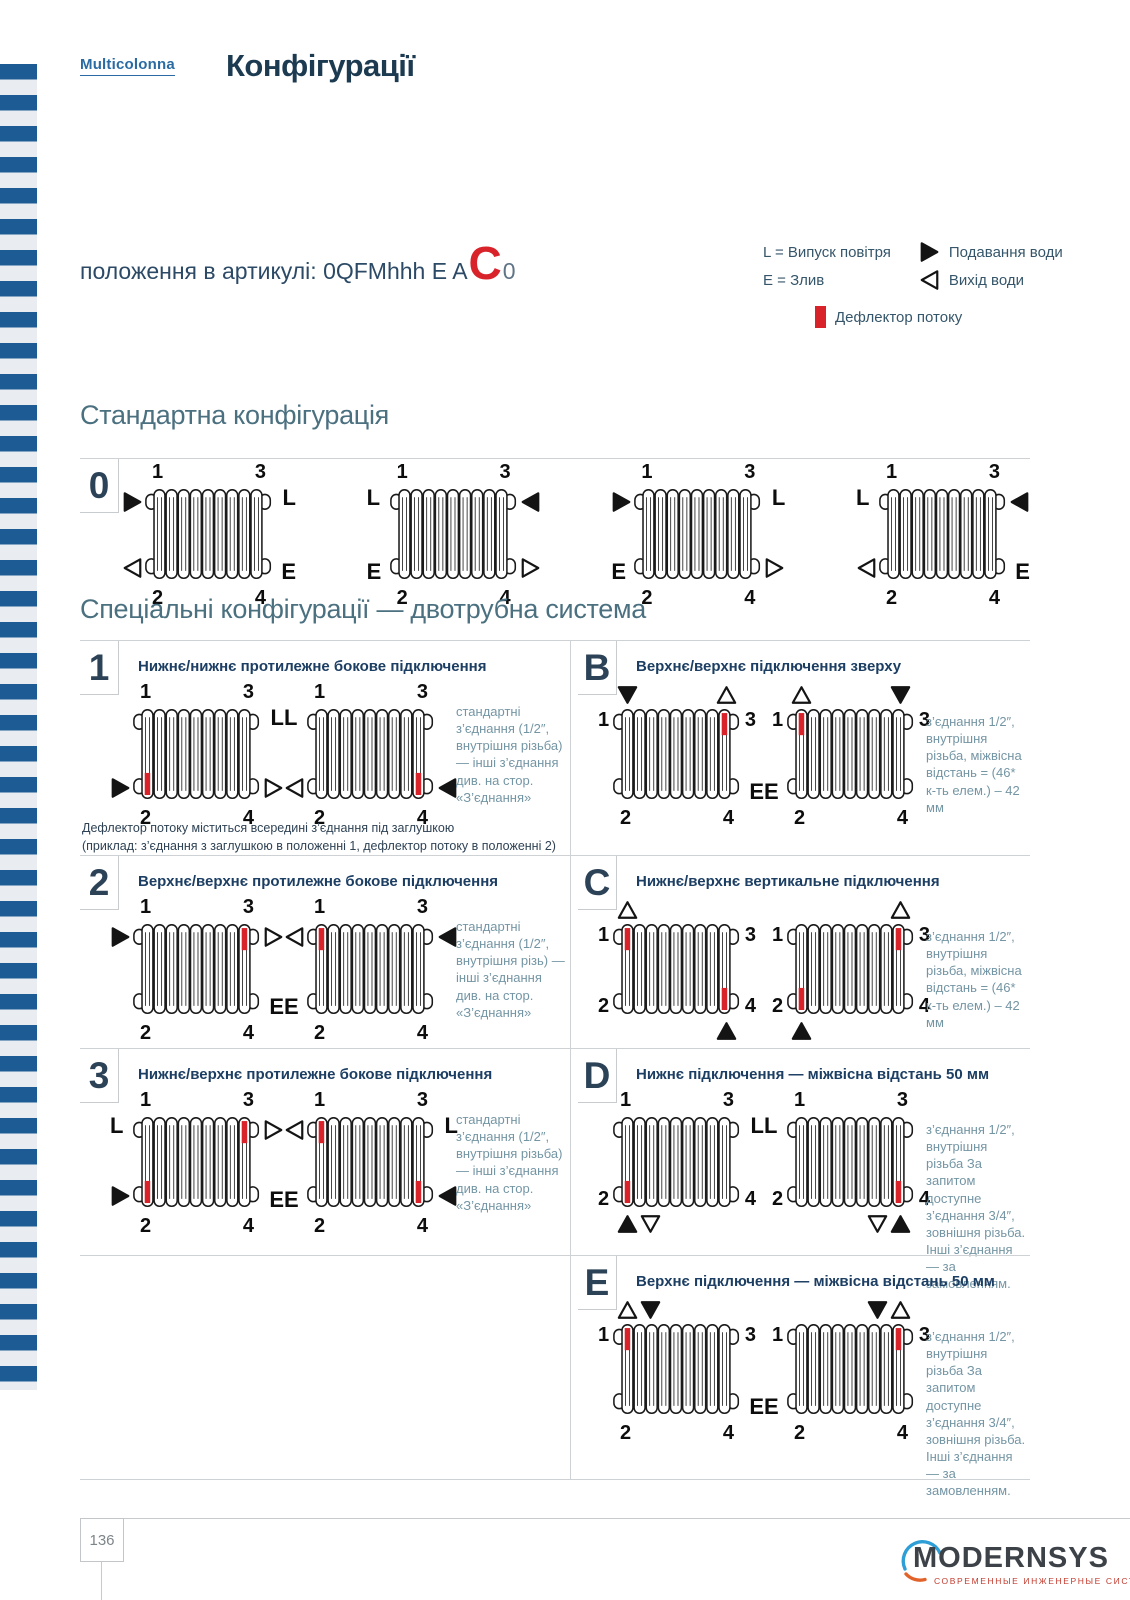  Describe the element at coordinates (132, 502) in the screenshot. I see `filled-right-arrow-icon` at that location.